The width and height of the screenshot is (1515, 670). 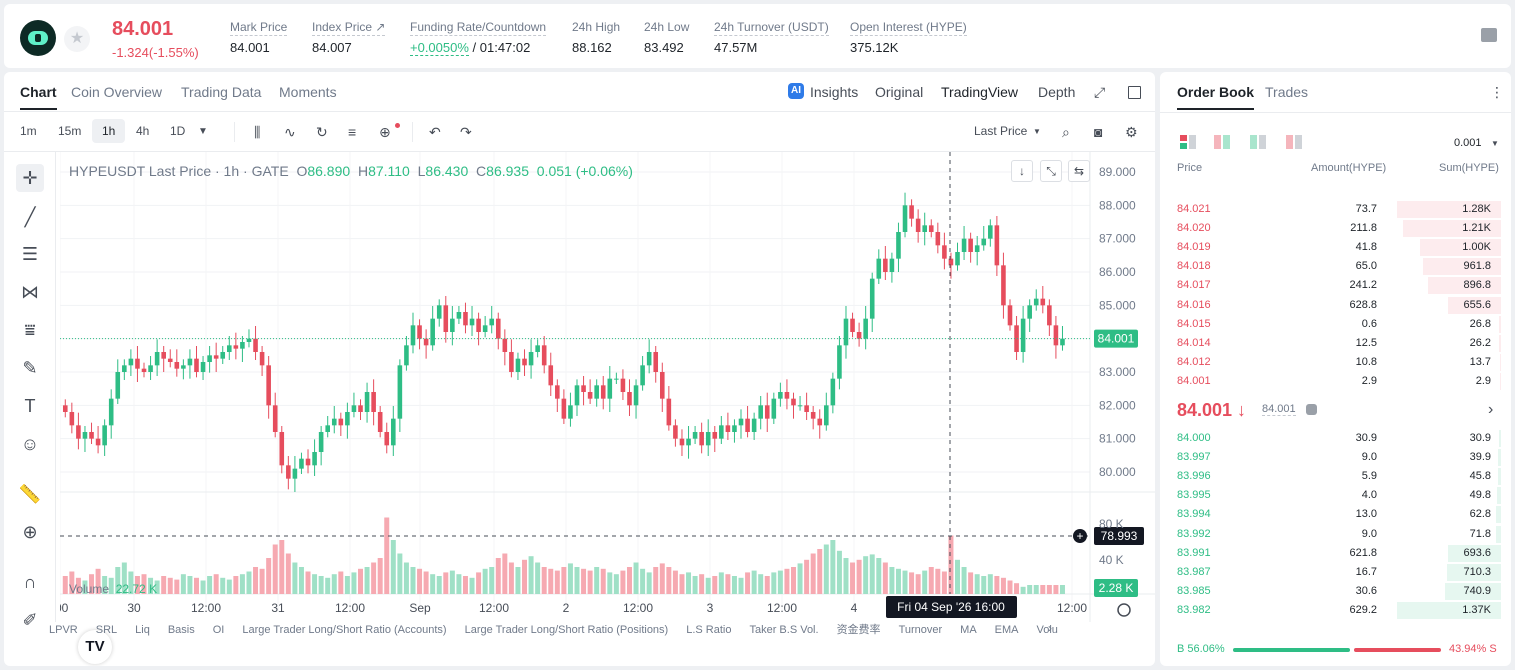 What do you see at coordinates (30, 532) in the screenshot?
I see `zoom-in-tool-icon: ⊕` at bounding box center [30, 532].